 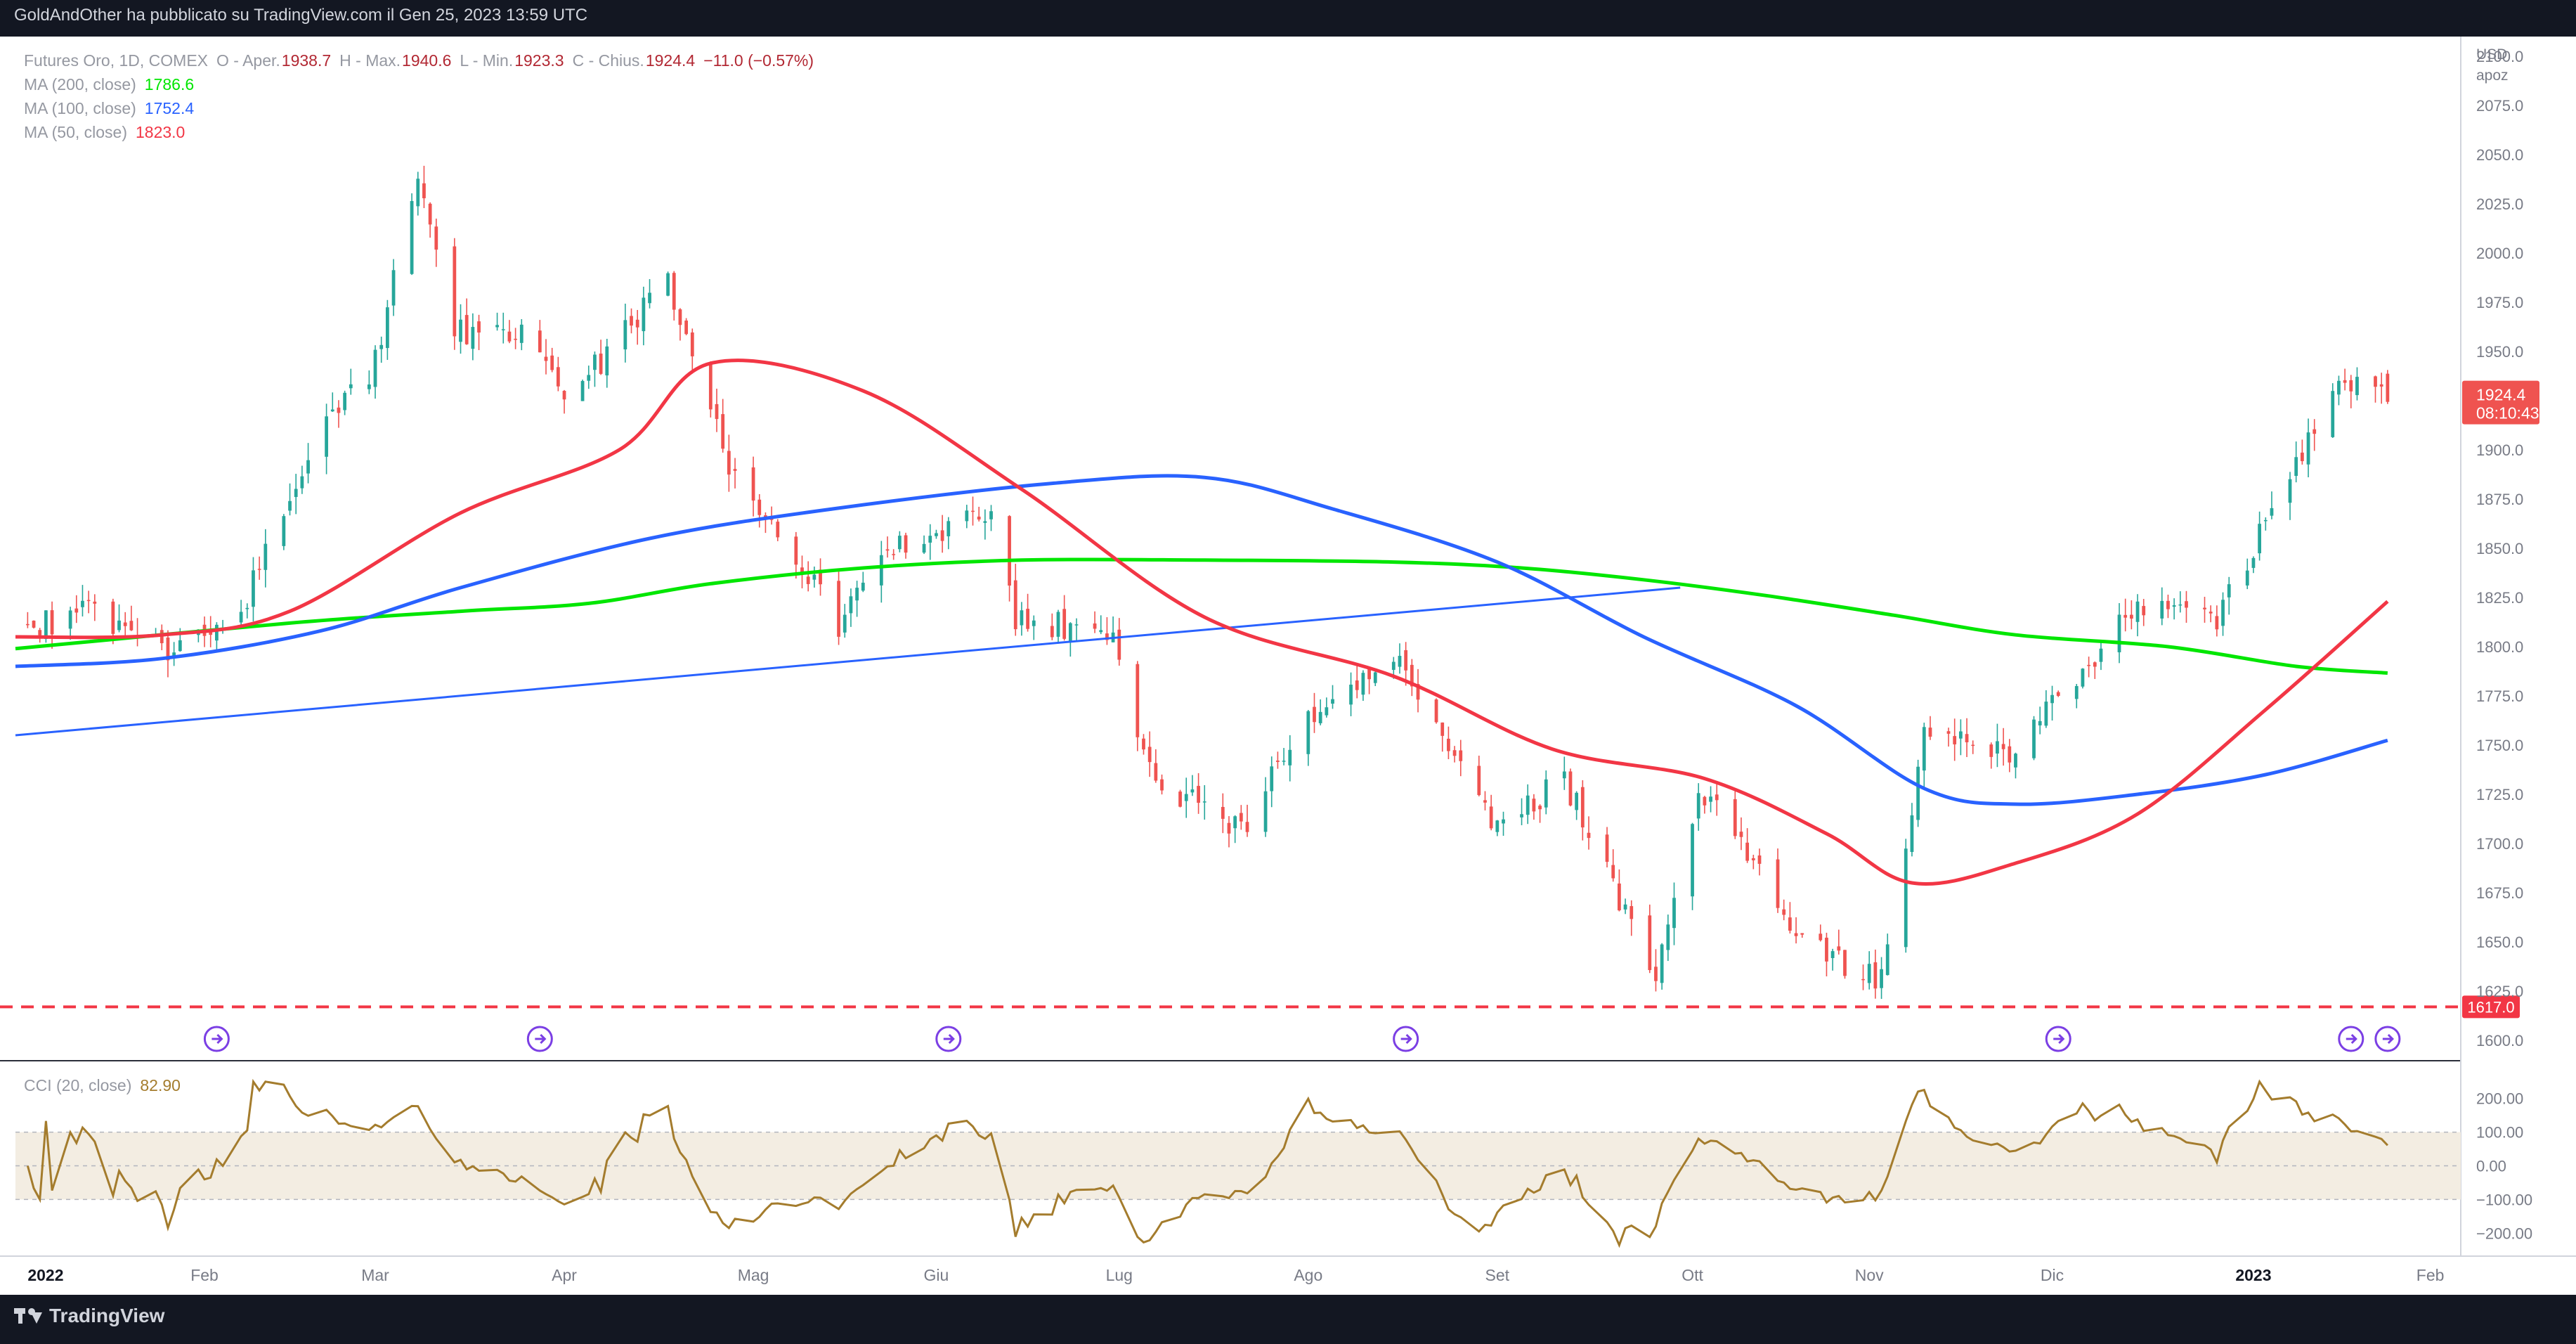 I want to click on price-tick-label: 2100.0, so click(x=2499, y=56).